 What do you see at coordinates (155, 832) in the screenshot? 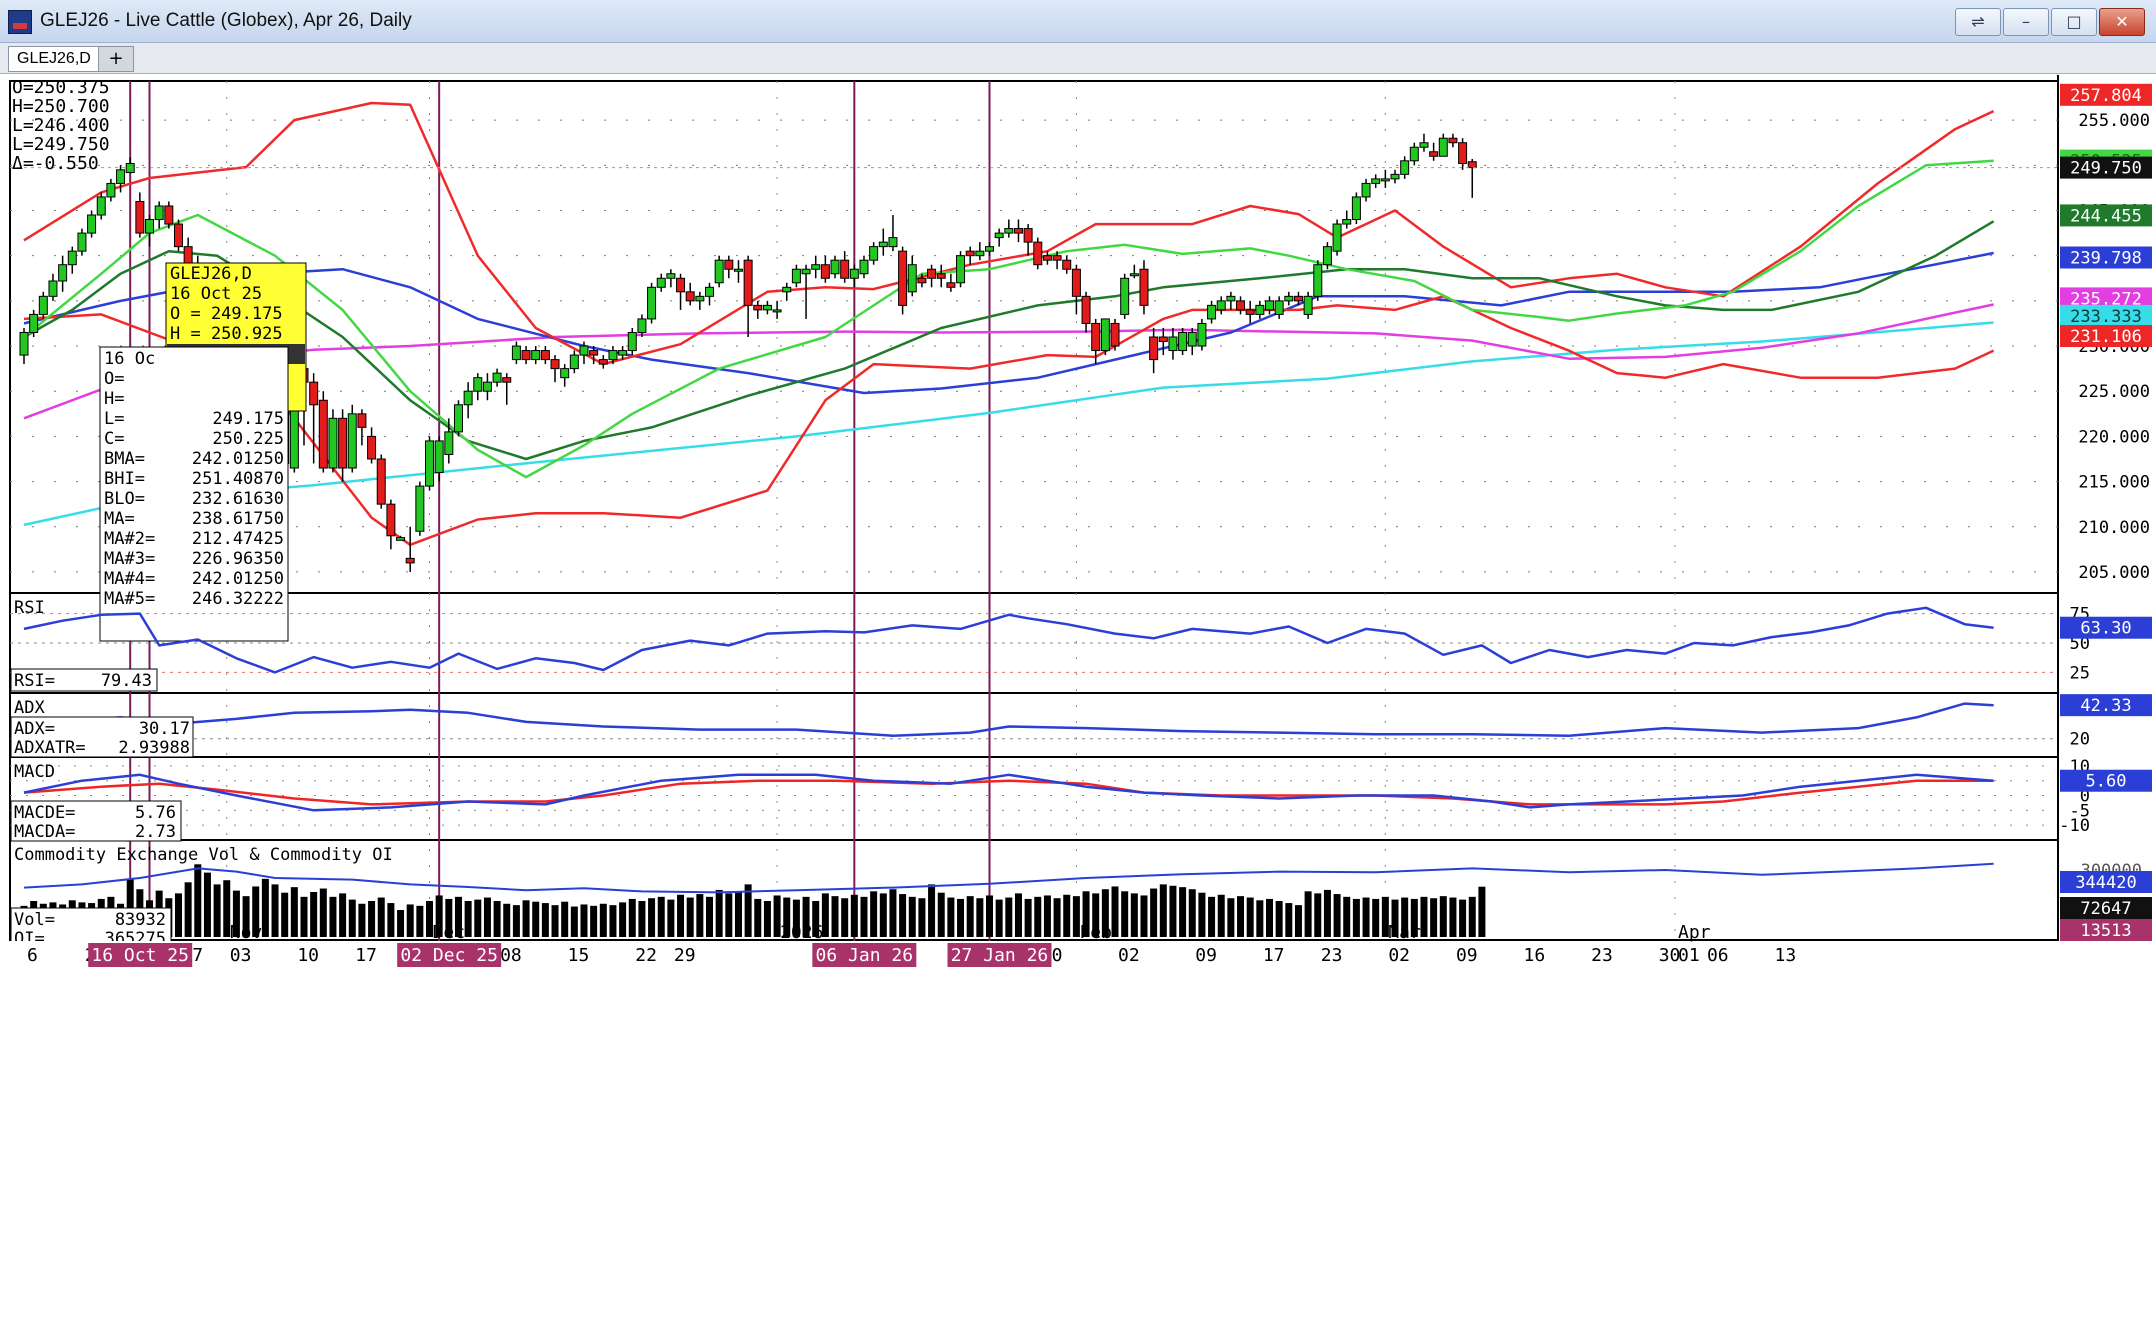
I see `macd-readout-value: 2.73` at bounding box center [155, 832].